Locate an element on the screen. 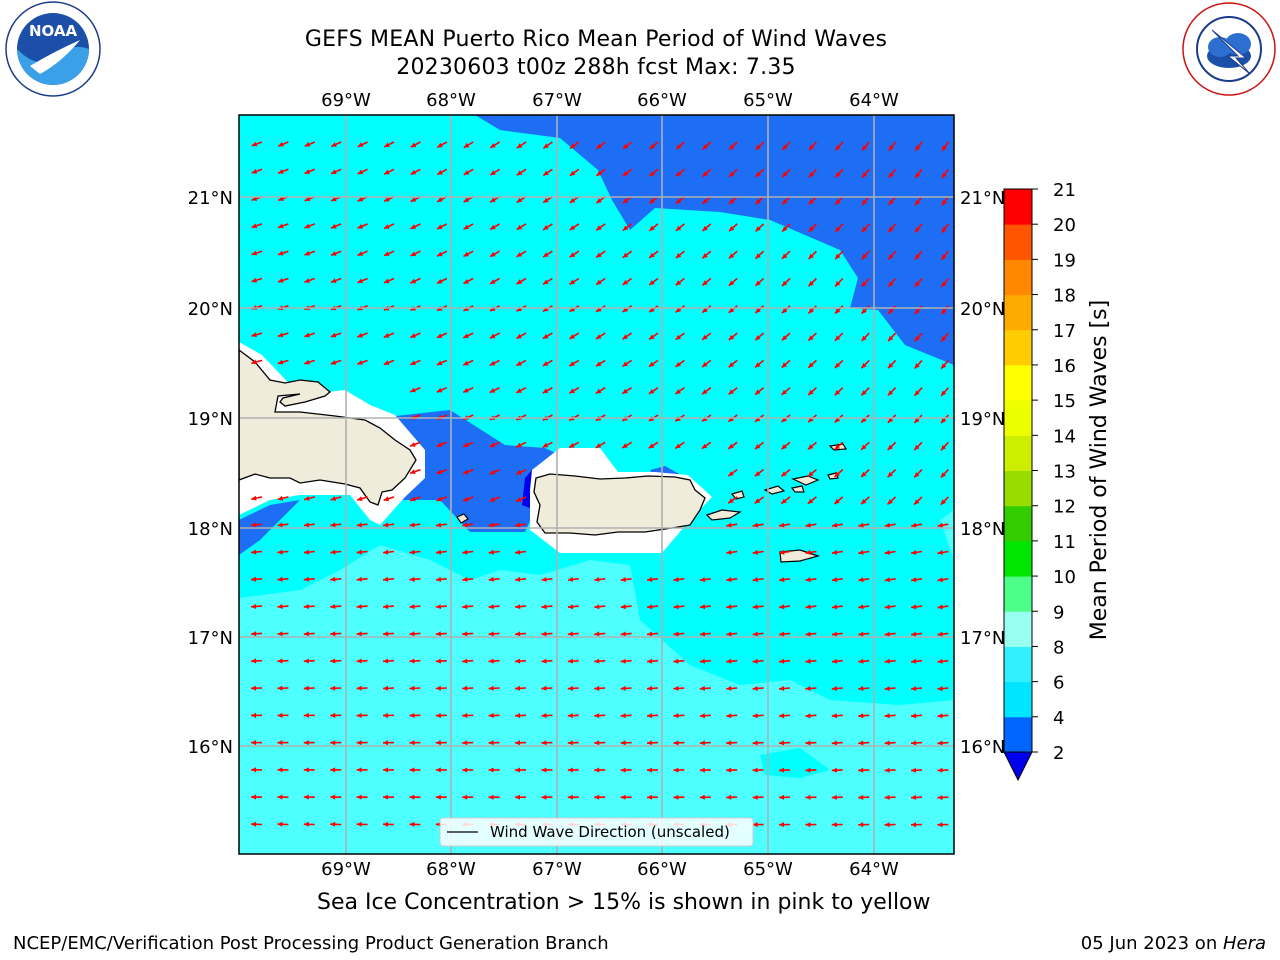 The width and height of the screenshot is (1280, 960). puerto-rico-land is located at coordinates (619, 504).